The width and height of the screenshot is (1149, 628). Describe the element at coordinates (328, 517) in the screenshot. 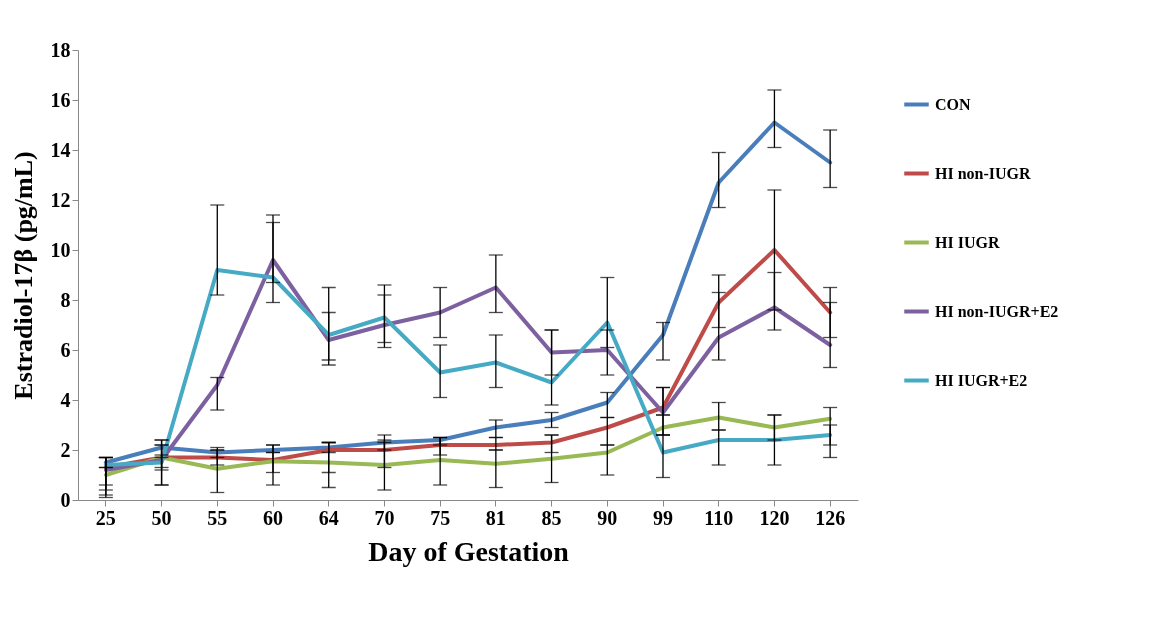

I see `x-tick-label: 64` at that location.